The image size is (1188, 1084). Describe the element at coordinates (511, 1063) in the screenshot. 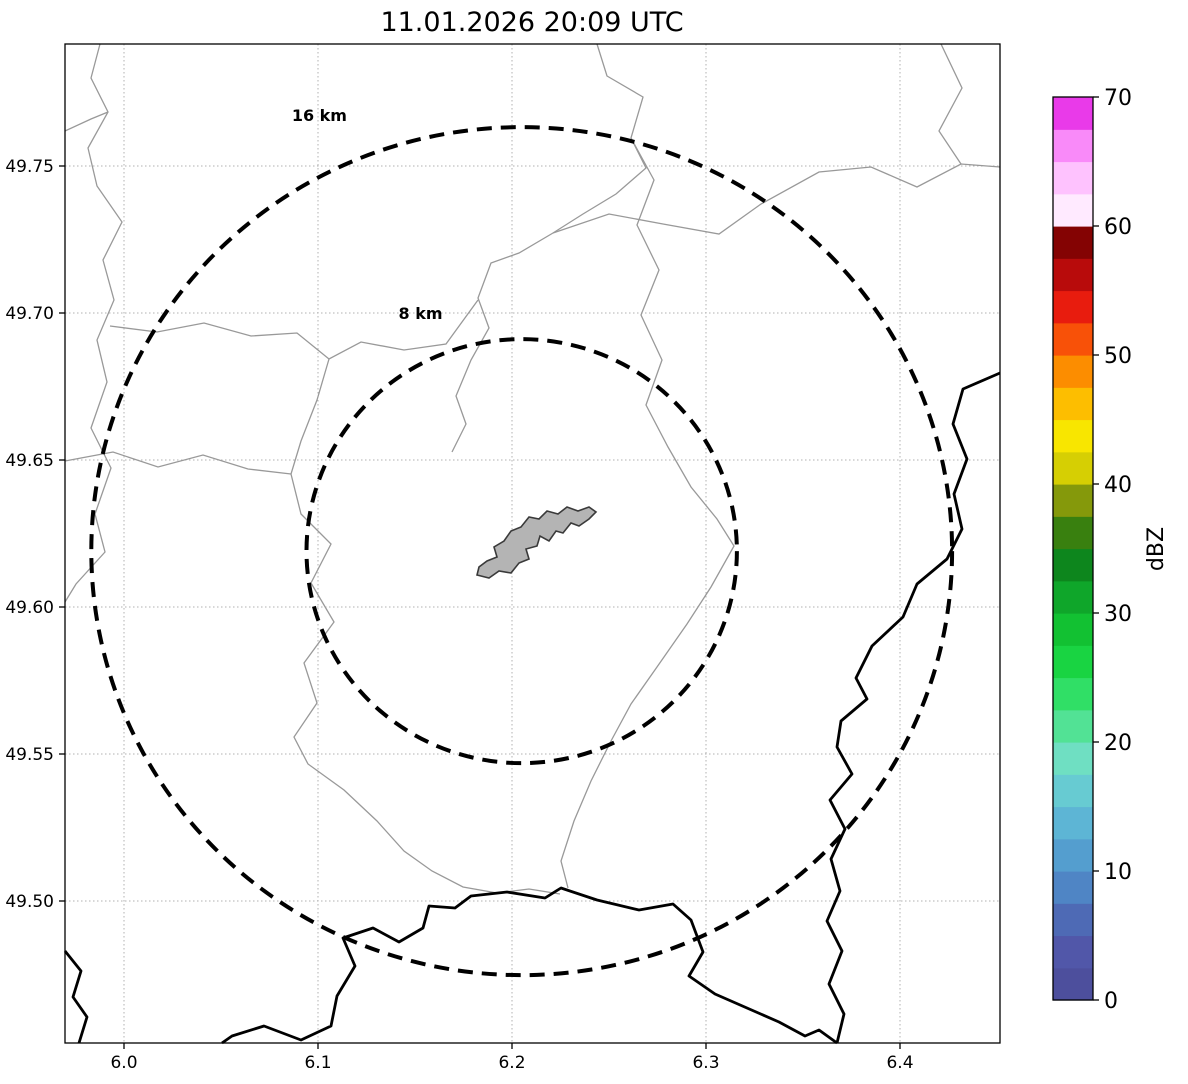

I see `x-tick-label: 6.2` at that location.